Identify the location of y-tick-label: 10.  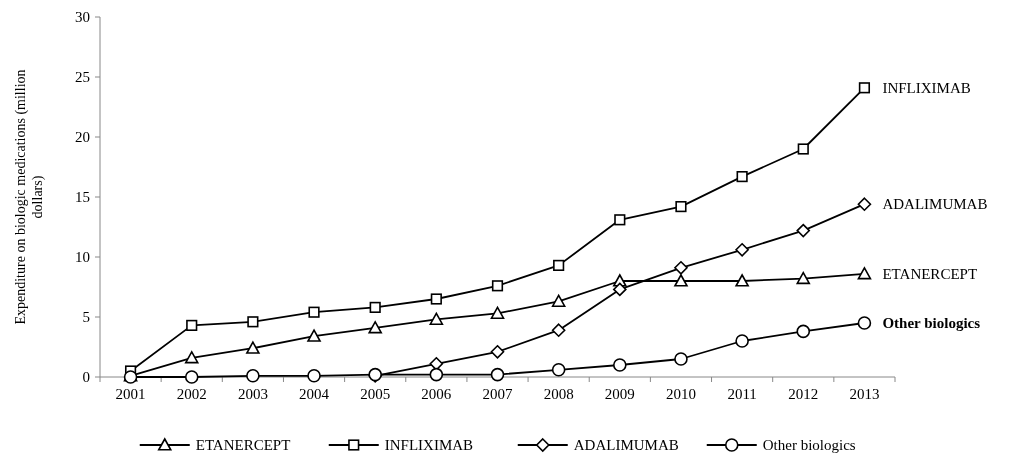
(82, 257).